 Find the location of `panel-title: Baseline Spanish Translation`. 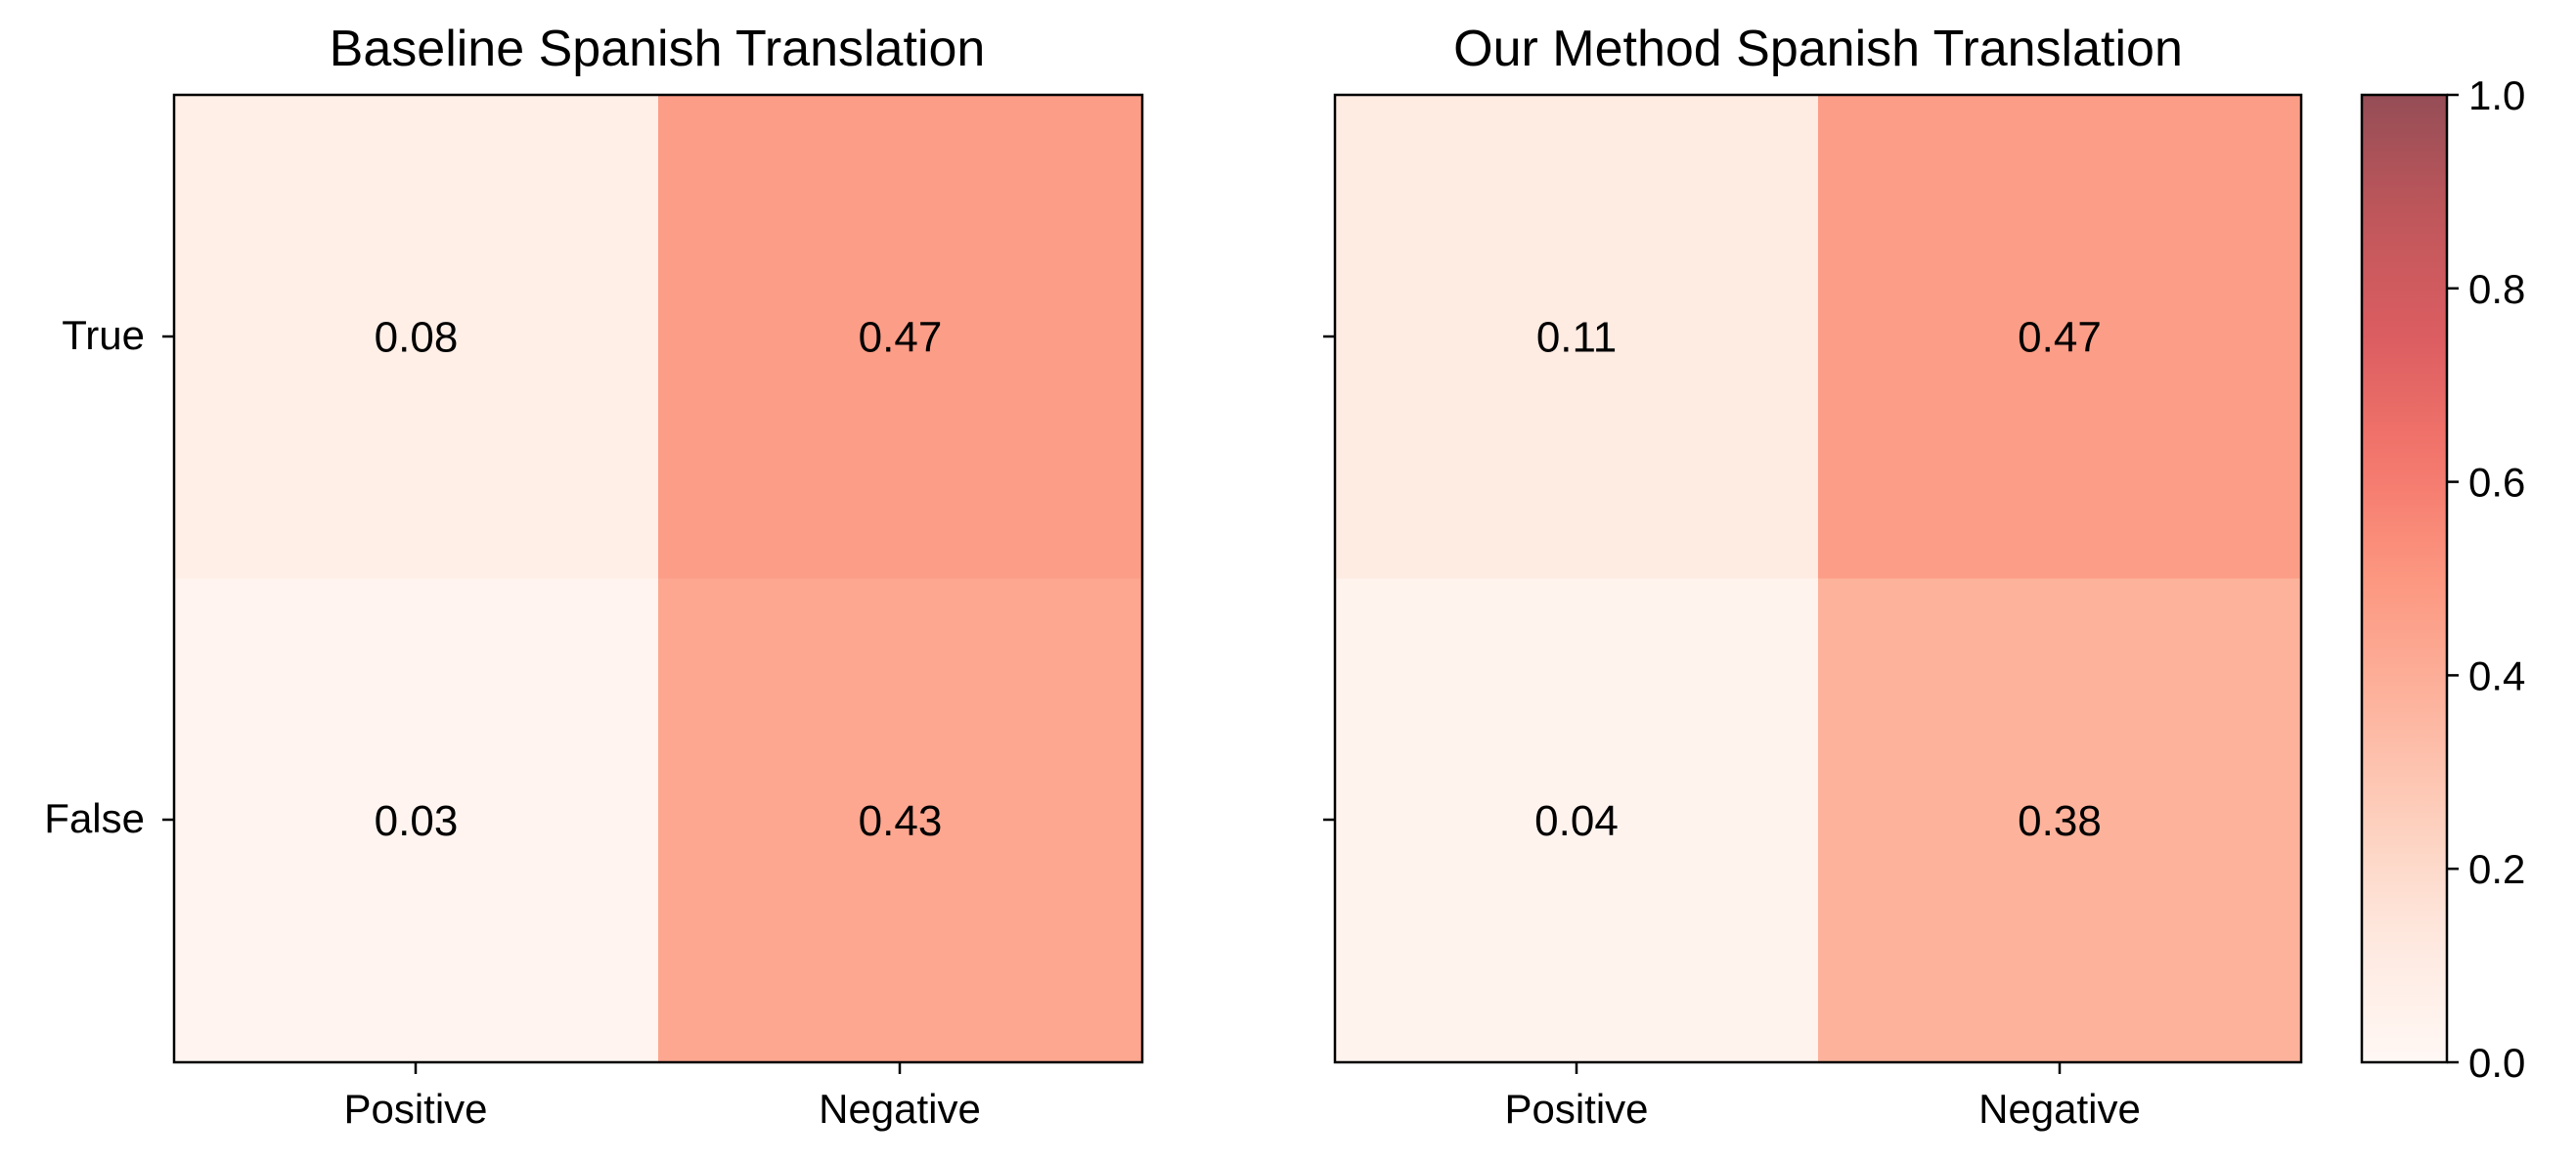

panel-title: Baseline Spanish Translation is located at coordinates (658, 49).